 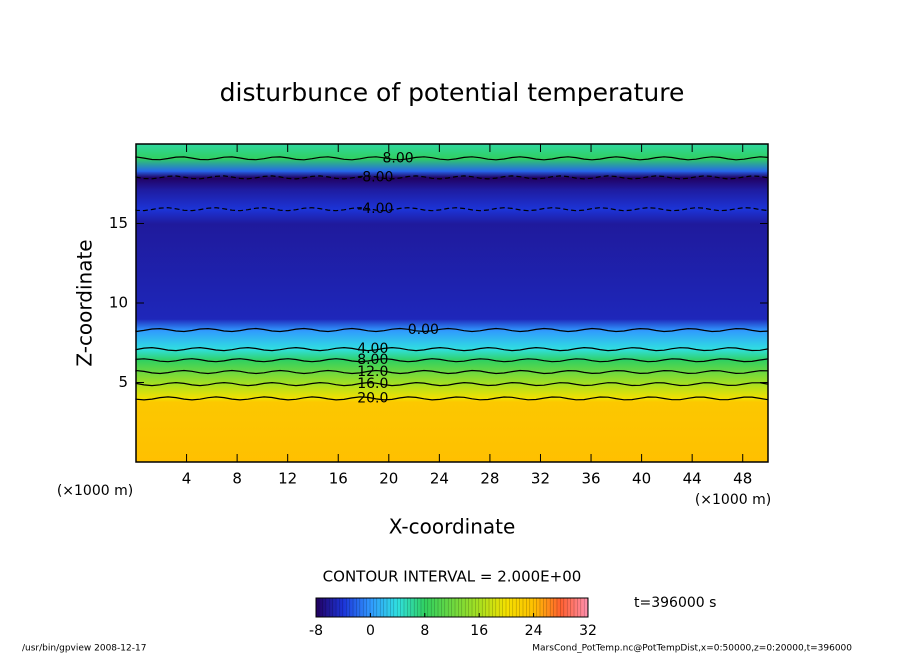 I want to click on colorbar-tick-label: 16, so click(x=479, y=631).